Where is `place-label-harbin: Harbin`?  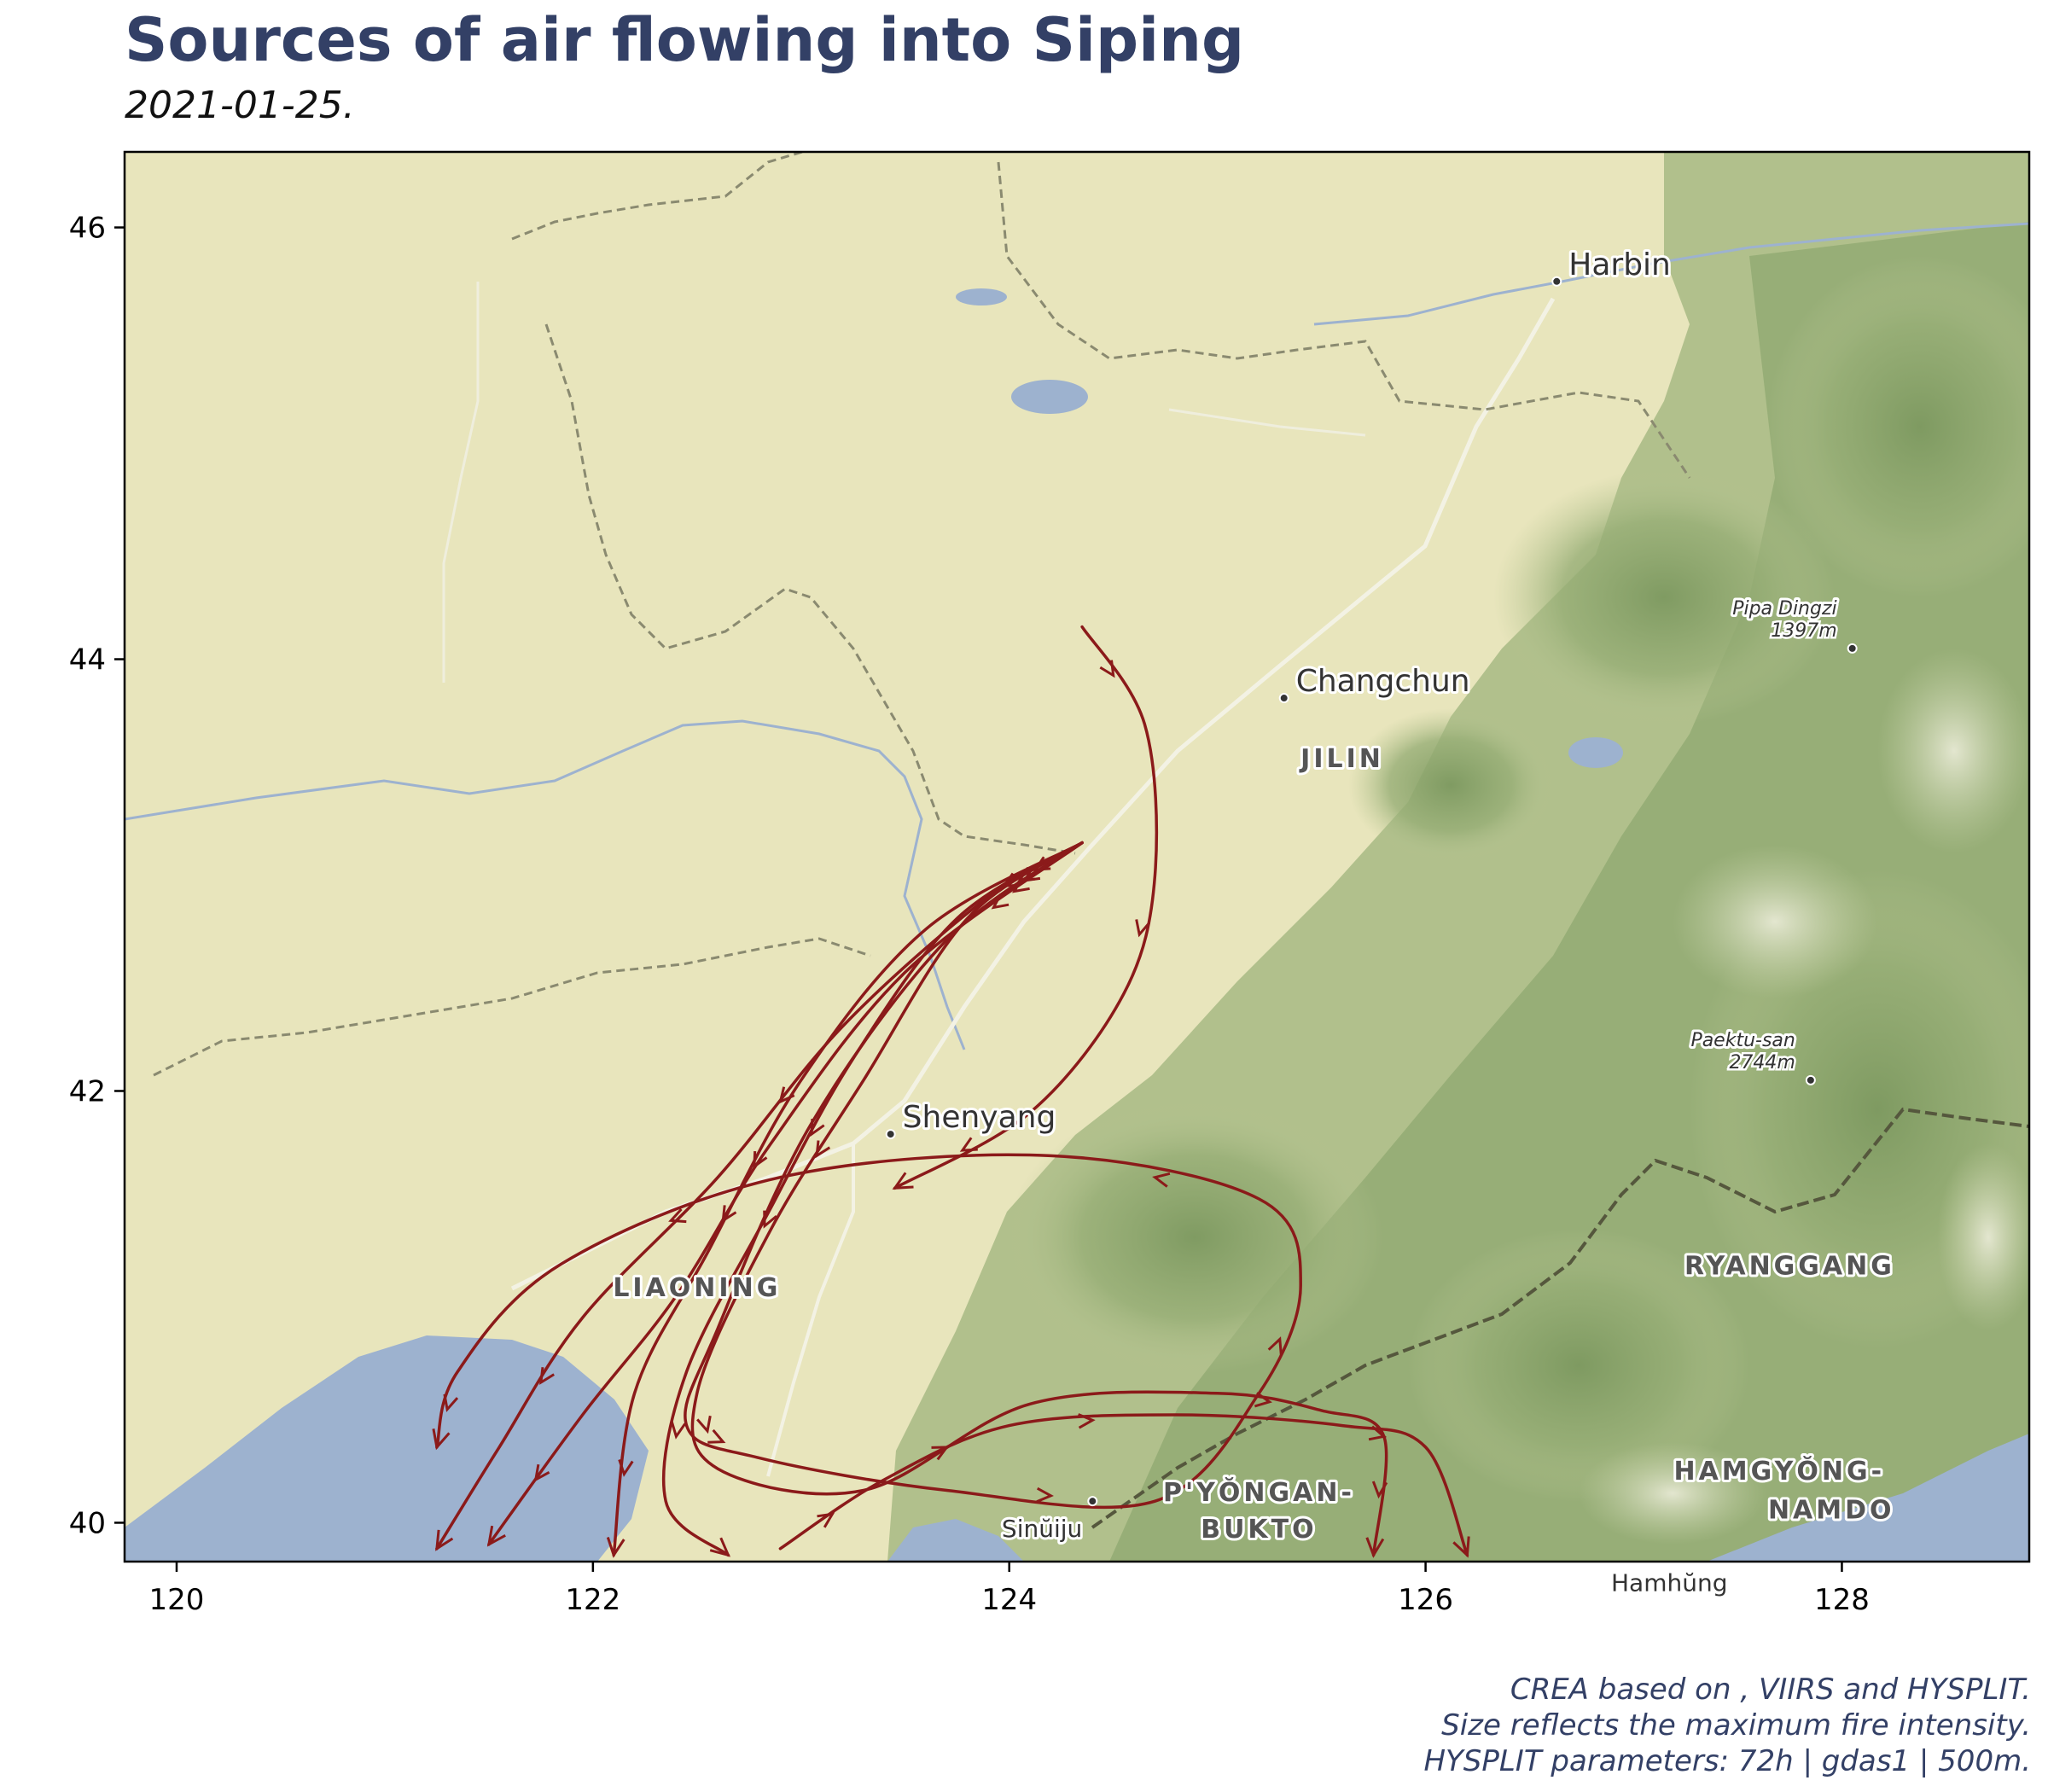
place-label-harbin: Harbin is located at coordinates (1619, 264).